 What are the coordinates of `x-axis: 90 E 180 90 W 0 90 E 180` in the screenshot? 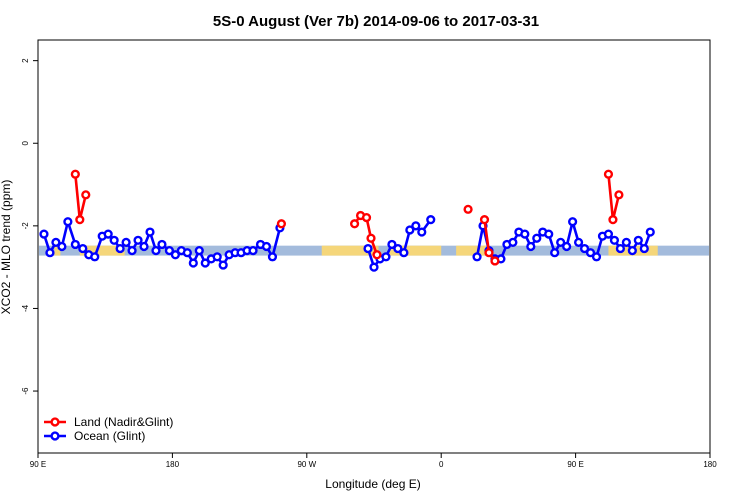 It's located at (373, 461).